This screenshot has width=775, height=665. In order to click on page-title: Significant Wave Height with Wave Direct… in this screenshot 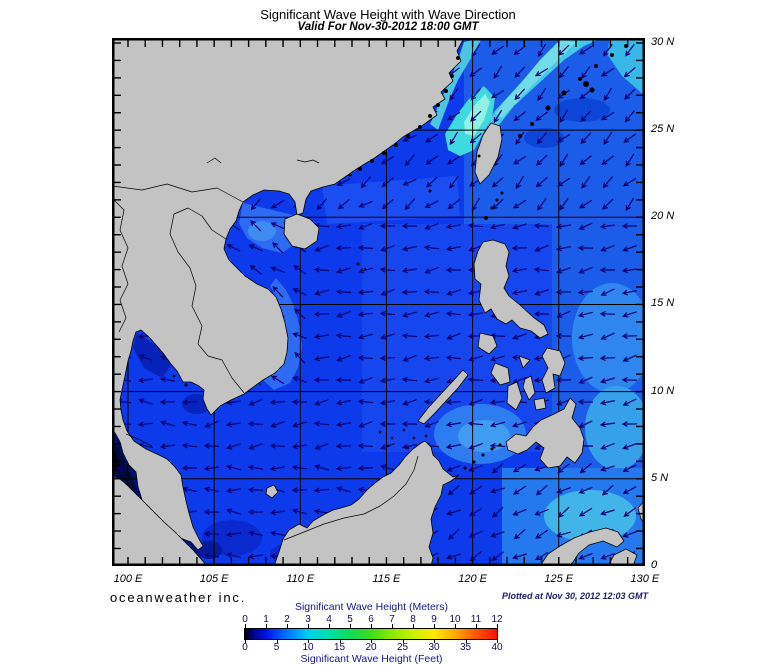, I will do `click(388, 14)`.